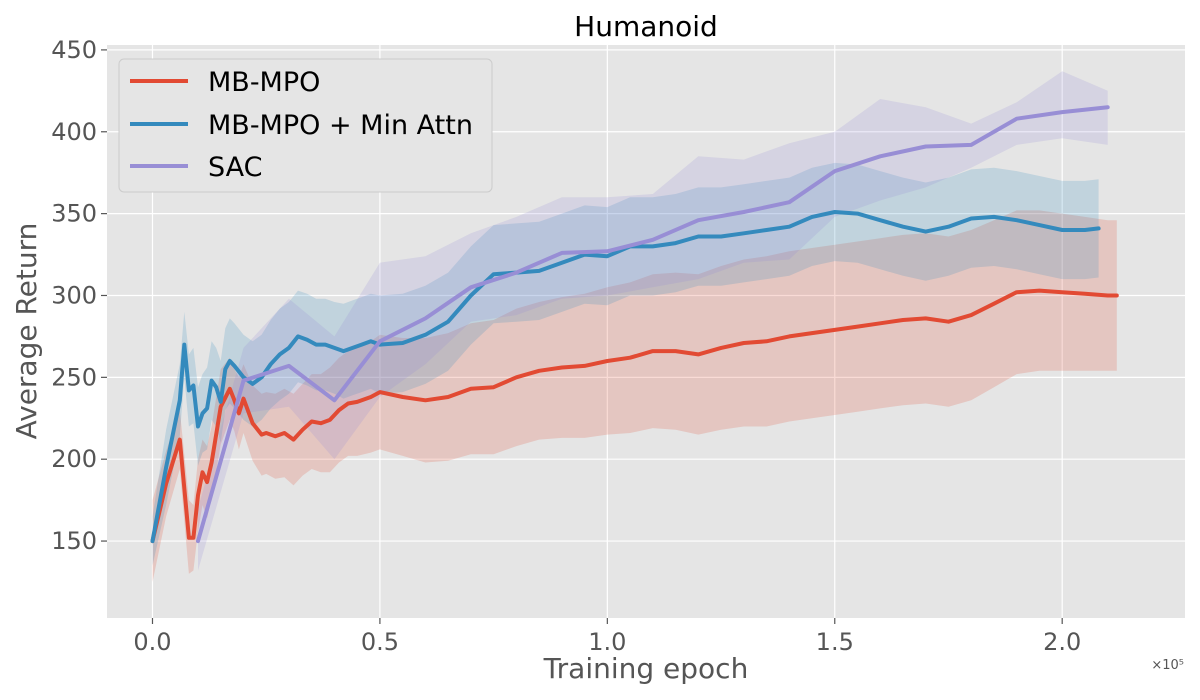 Image resolution: width=1200 pixels, height=700 pixels. Describe the element at coordinates (152, 642) in the screenshot. I see `x-tick-label: 0.0` at that location.